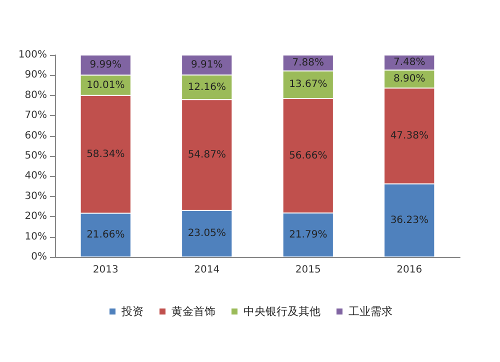  Describe the element at coordinates (132, 311) in the screenshot. I see `legend-label: 投资` at that location.